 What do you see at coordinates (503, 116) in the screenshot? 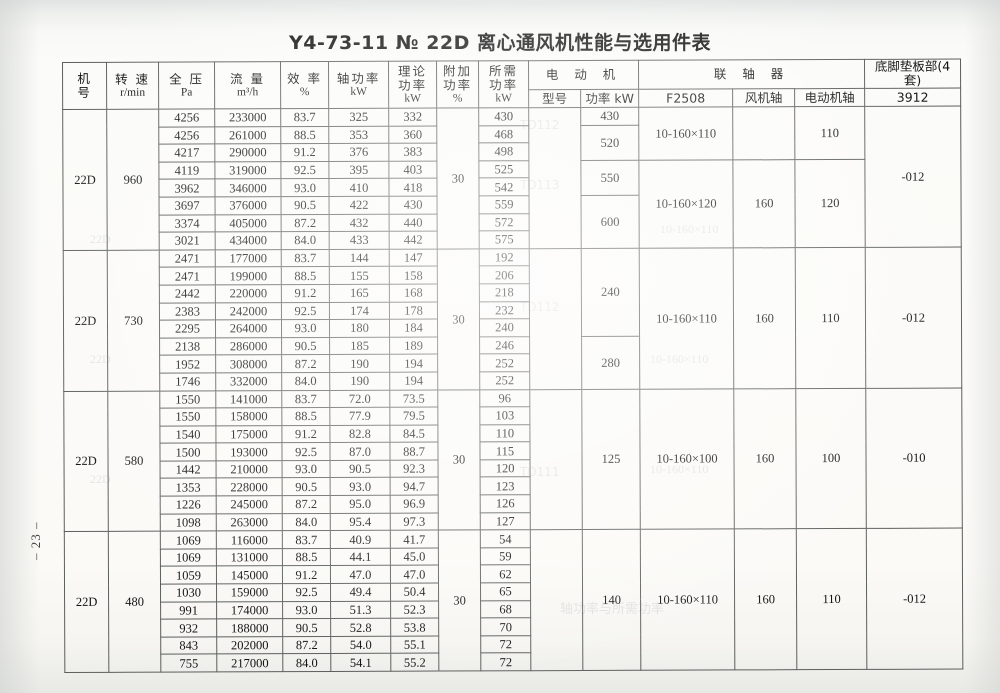
I see `cell-required-power: 430` at bounding box center [503, 116].